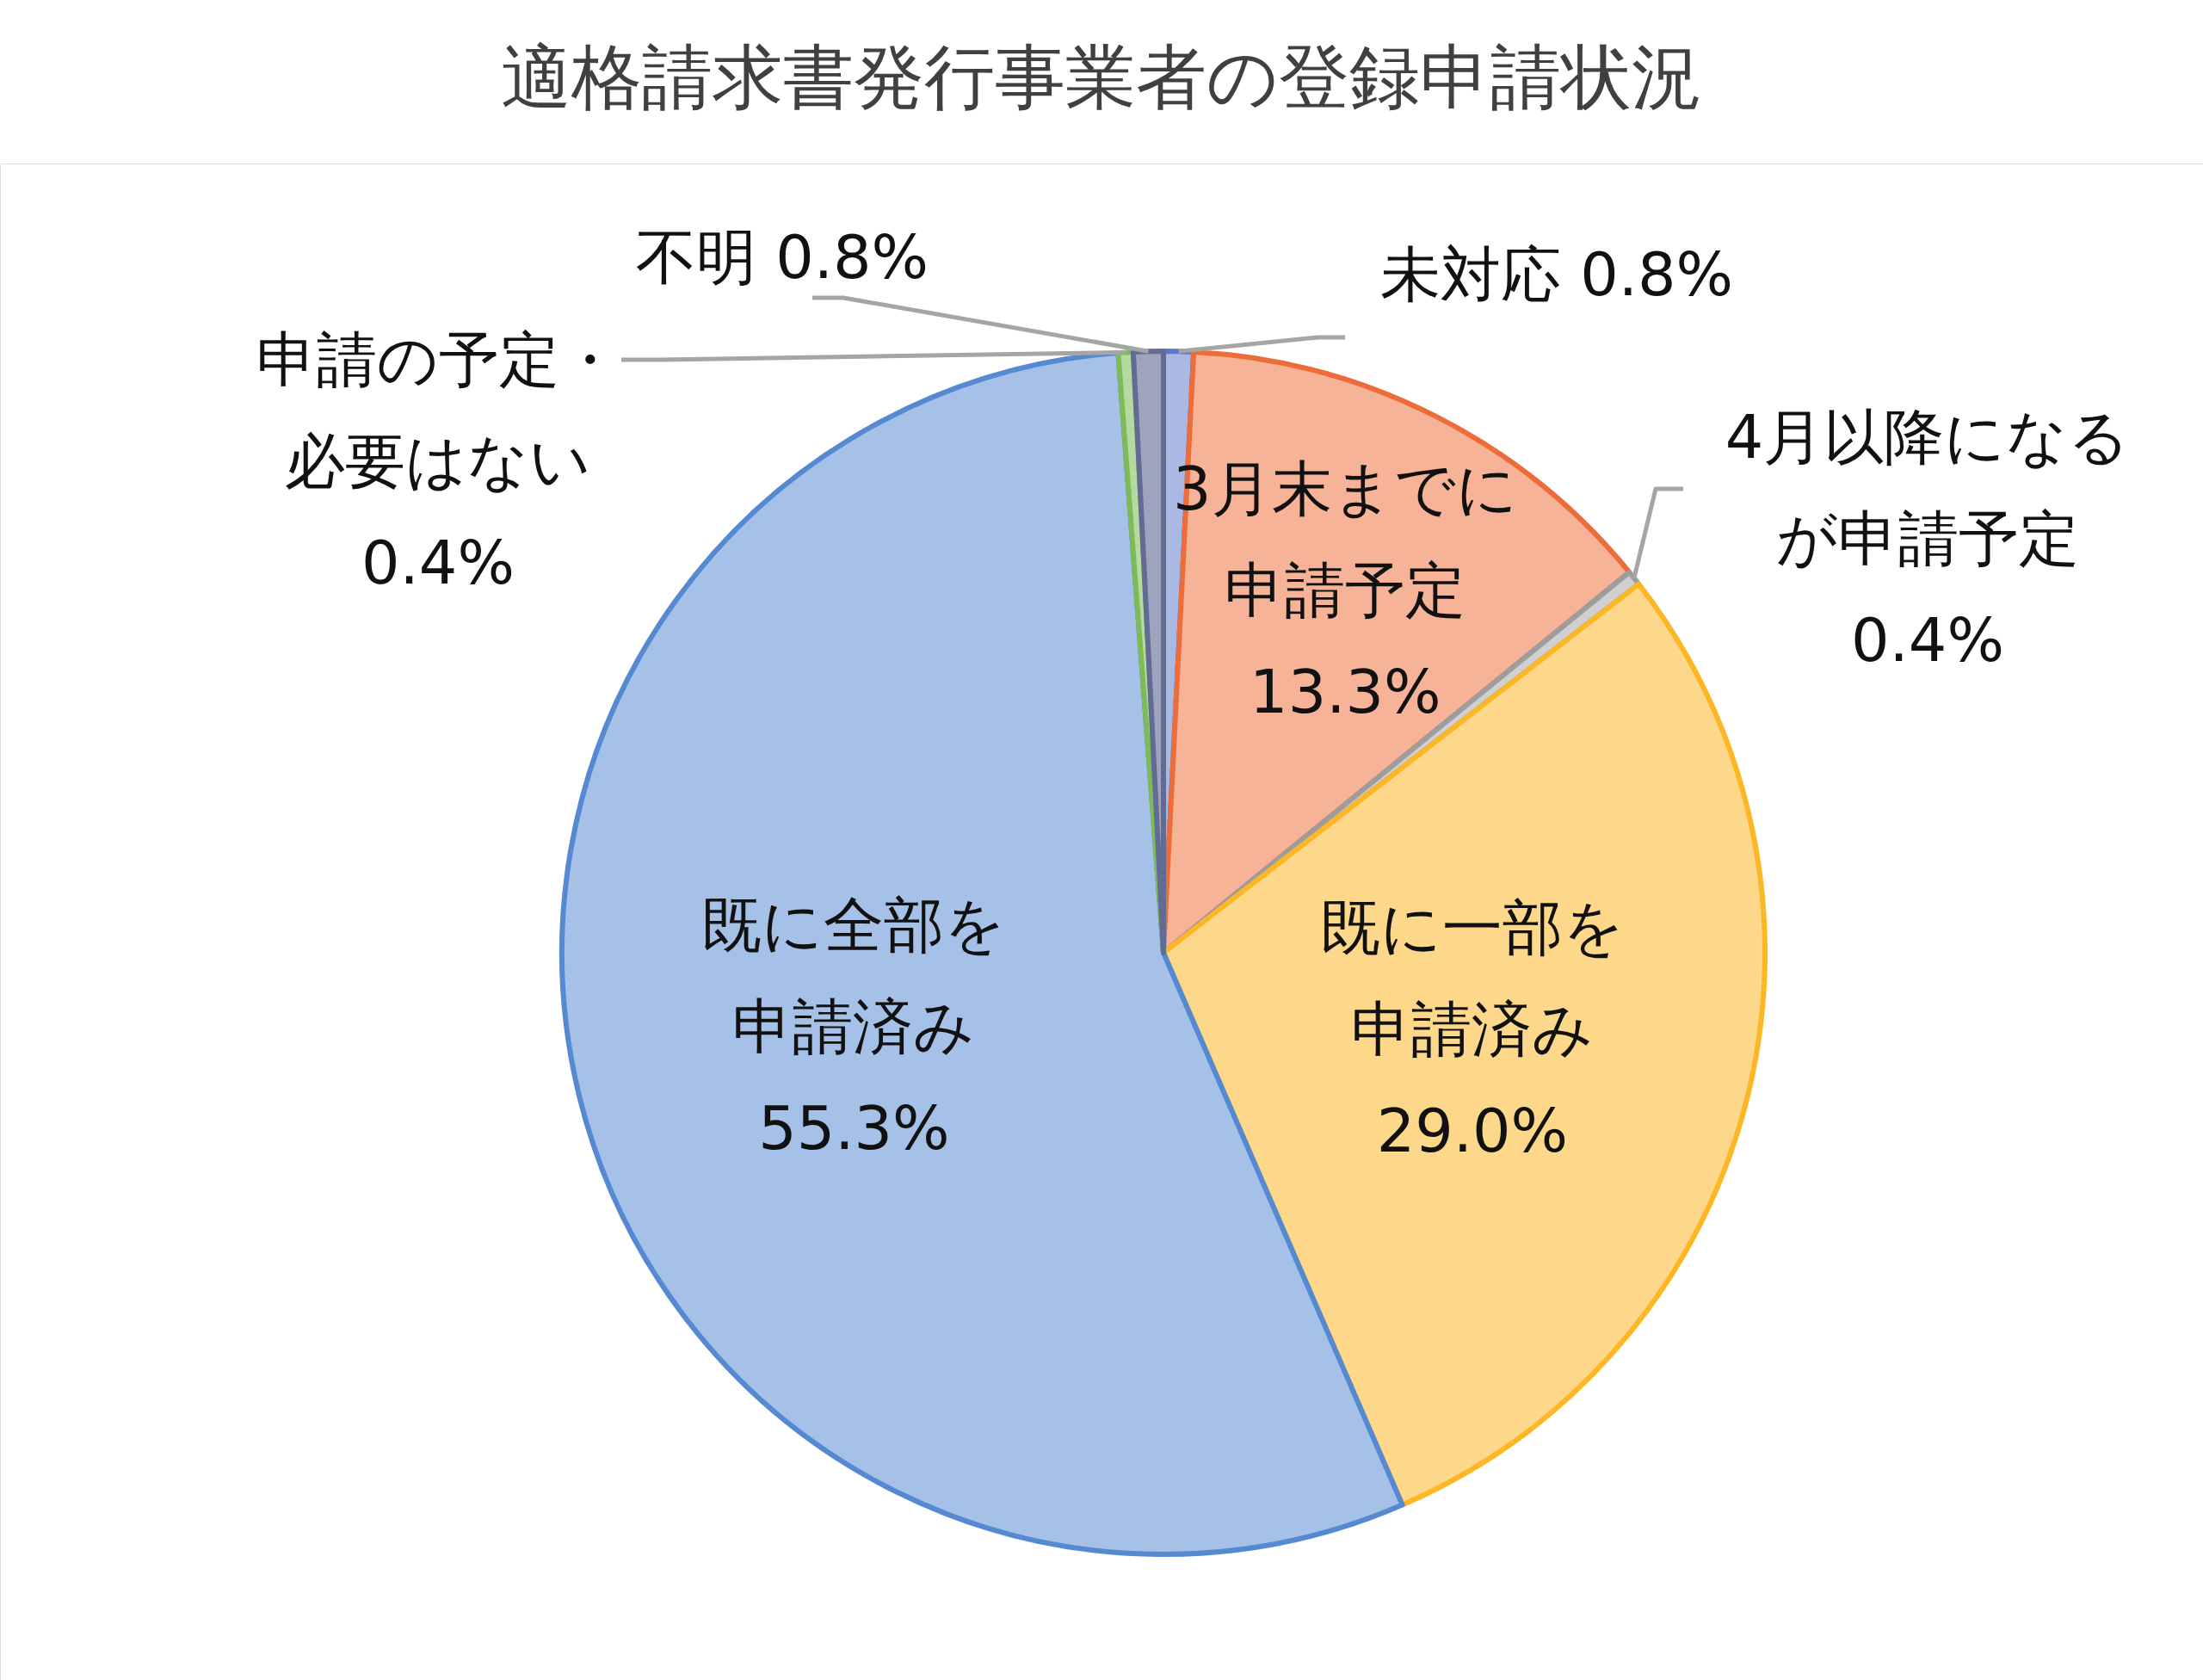  I want to click on data-label: 55.3%, so click(854, 1128).